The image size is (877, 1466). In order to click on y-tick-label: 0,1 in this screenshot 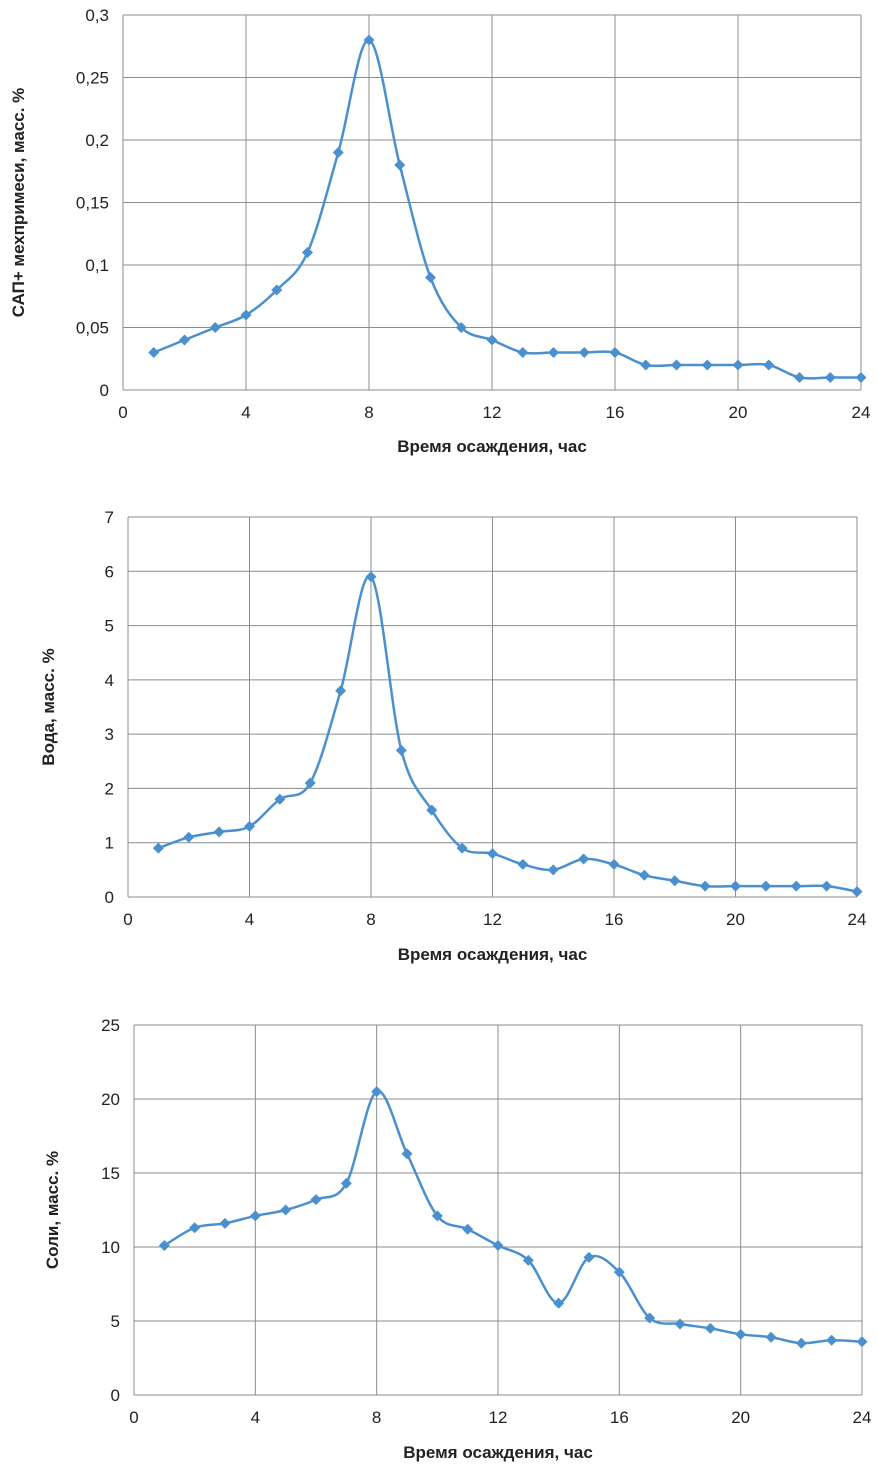, I will do `click(97, 265)`.